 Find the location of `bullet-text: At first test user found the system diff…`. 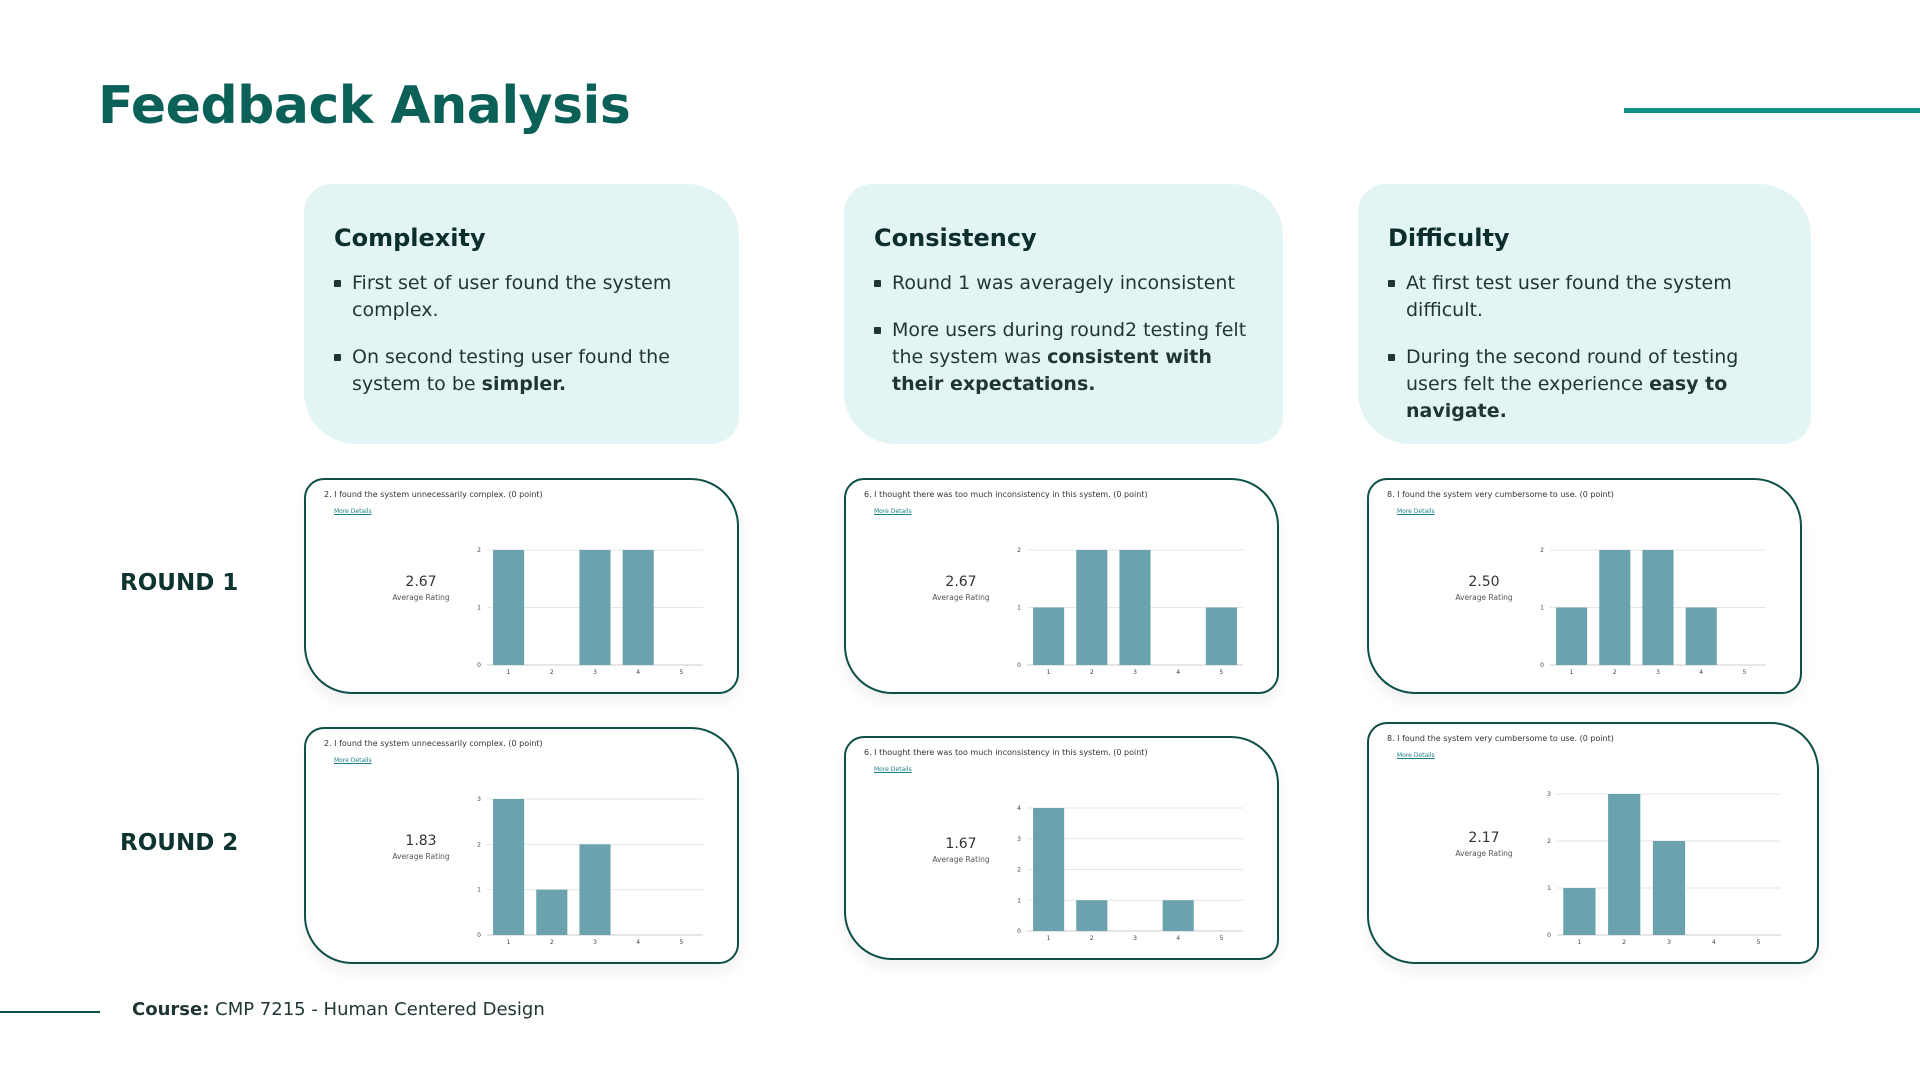

bullet-text: At first test user found the system diff… is located at coordinates (1569, 296).